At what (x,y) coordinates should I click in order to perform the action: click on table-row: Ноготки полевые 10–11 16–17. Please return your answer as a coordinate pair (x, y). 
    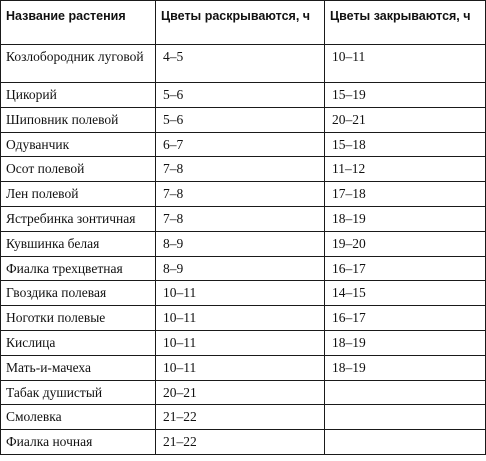
    Looking at the image, I should click on (243, 318).